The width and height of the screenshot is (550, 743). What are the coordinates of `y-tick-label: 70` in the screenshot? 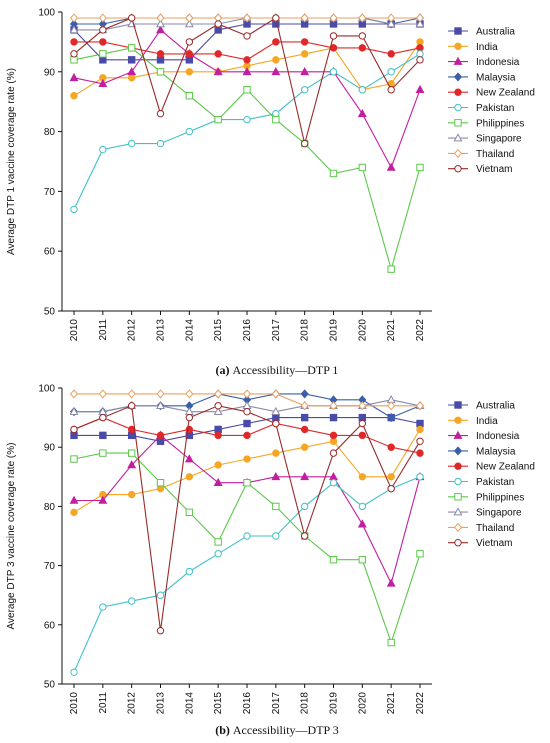 It's located at (50, 192).